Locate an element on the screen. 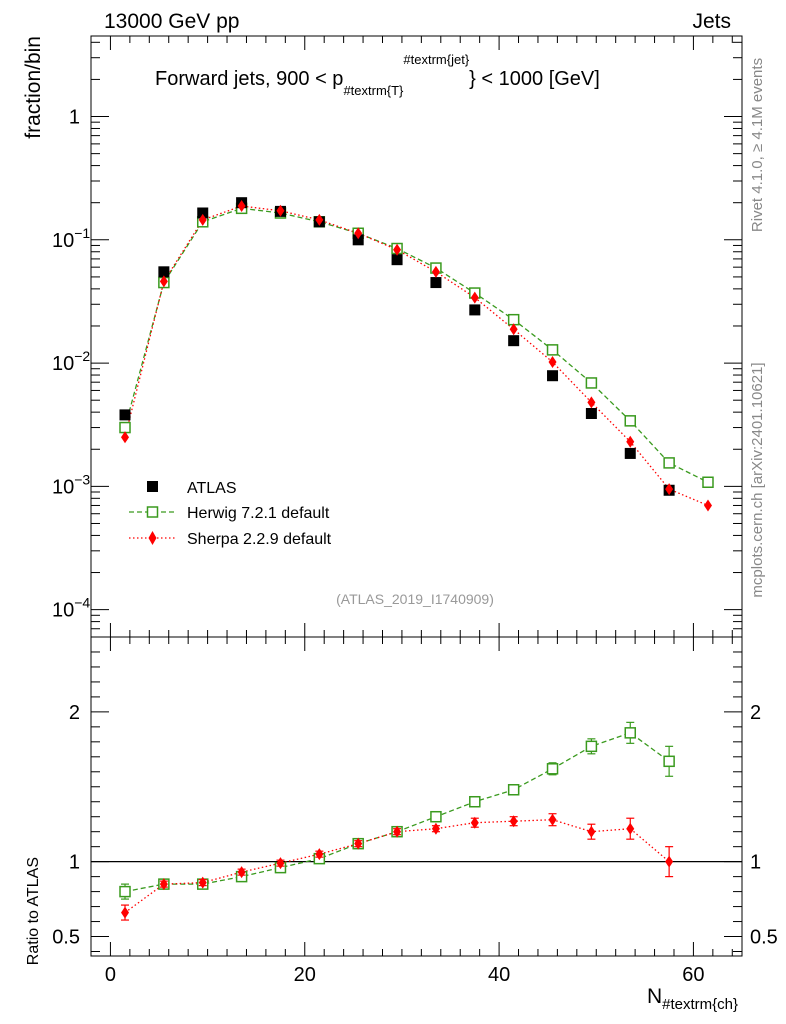 This screenshot has height=1024, width=786. ratio-y-tick-label-right: 2 is located at coordinates (755, 713).